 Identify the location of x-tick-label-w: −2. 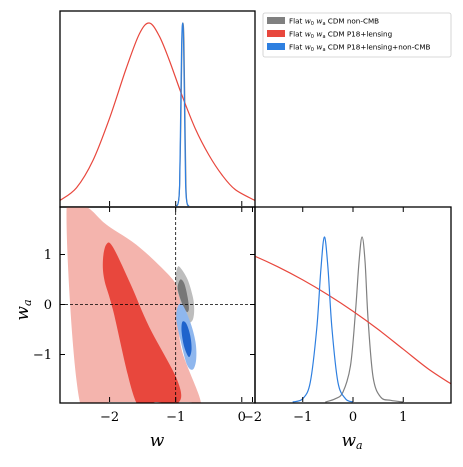
(109, 417).